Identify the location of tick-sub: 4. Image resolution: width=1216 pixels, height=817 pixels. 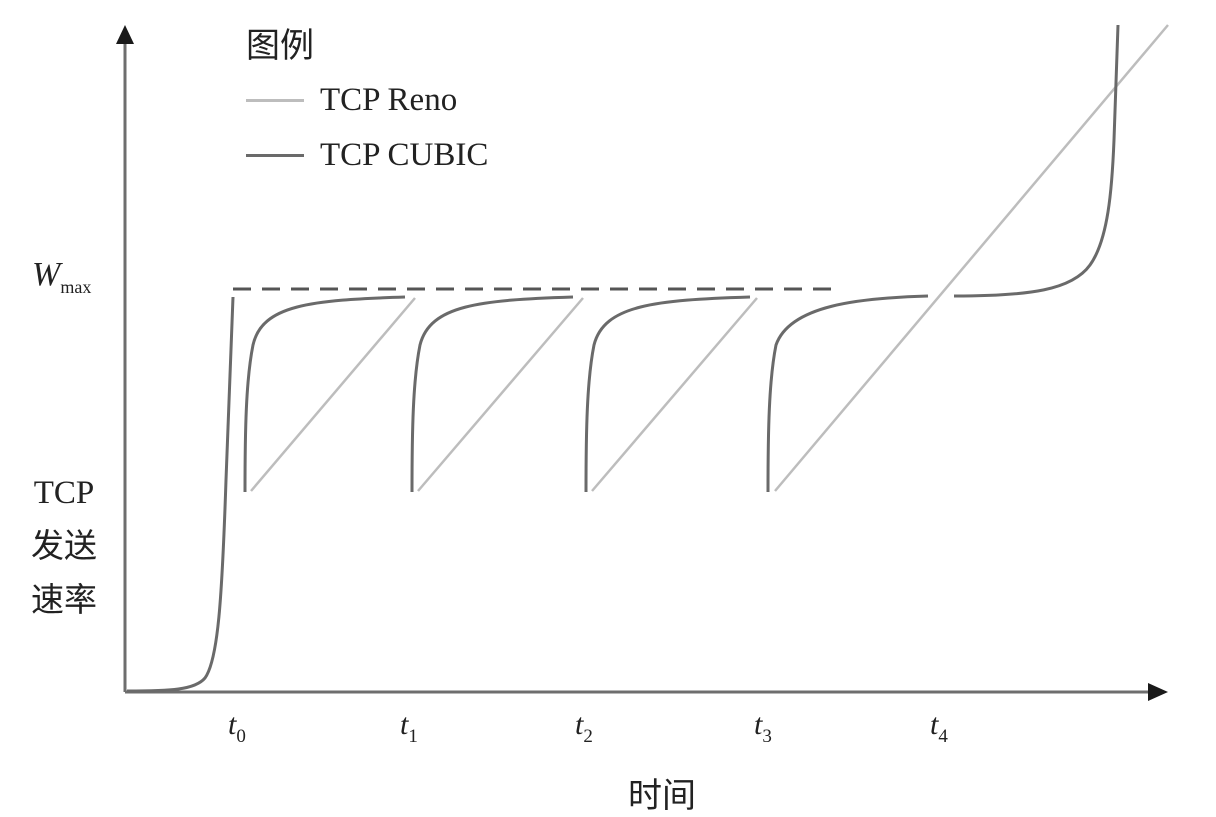
(943, 736).